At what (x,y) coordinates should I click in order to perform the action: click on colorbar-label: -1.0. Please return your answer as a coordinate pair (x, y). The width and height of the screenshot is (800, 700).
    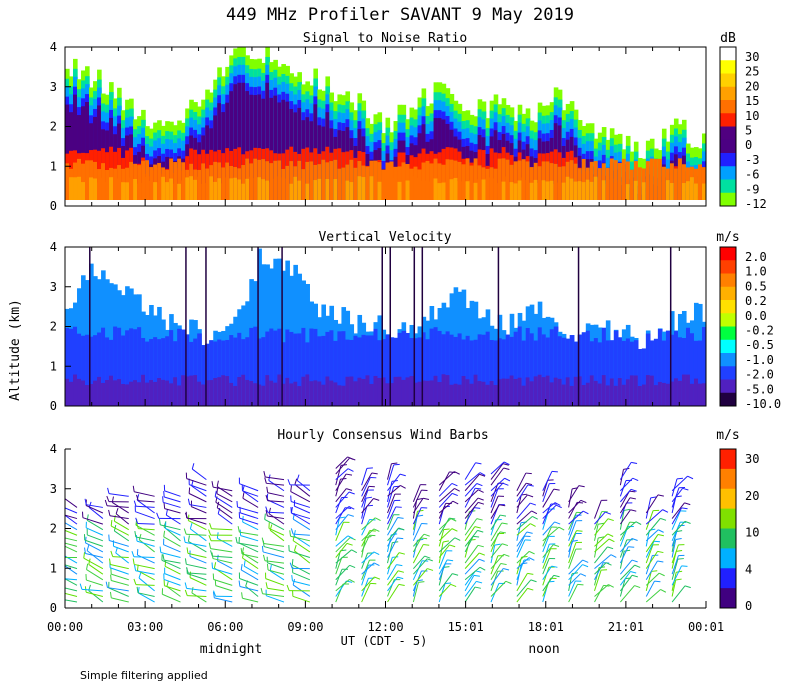
    Looking at the image, I should click on (759, 360).